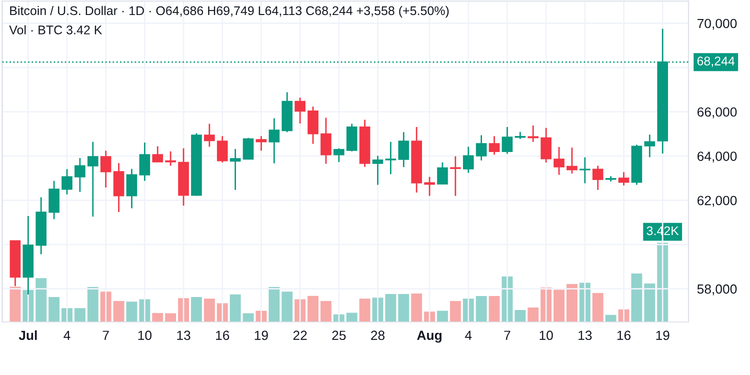 The image size is (750, 375). I want to click on y-tick-label: 58,000, so click(717, 290).